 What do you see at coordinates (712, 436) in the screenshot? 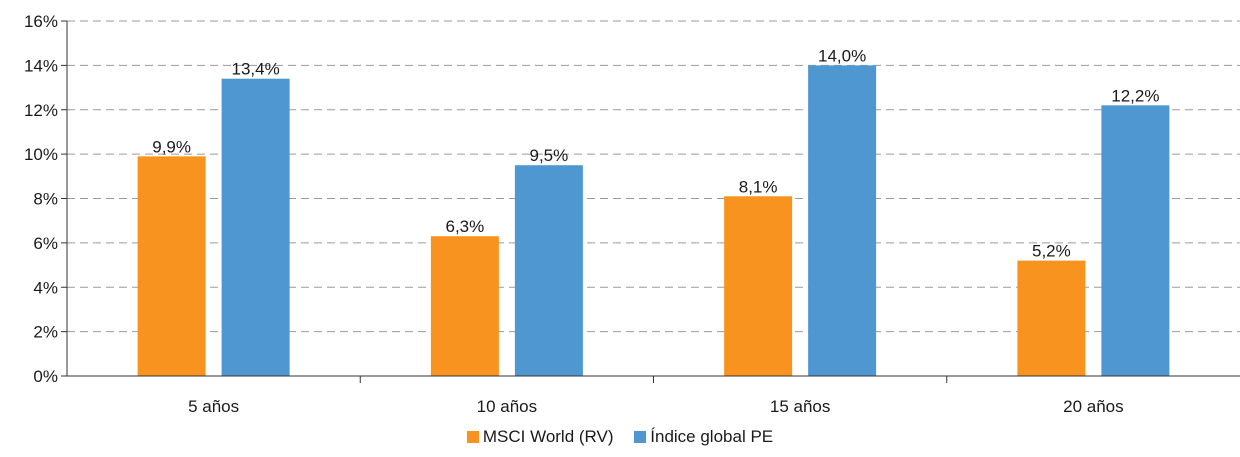
I see `legend-label-pe: Índice global PE` at bounding box center [712, 436].